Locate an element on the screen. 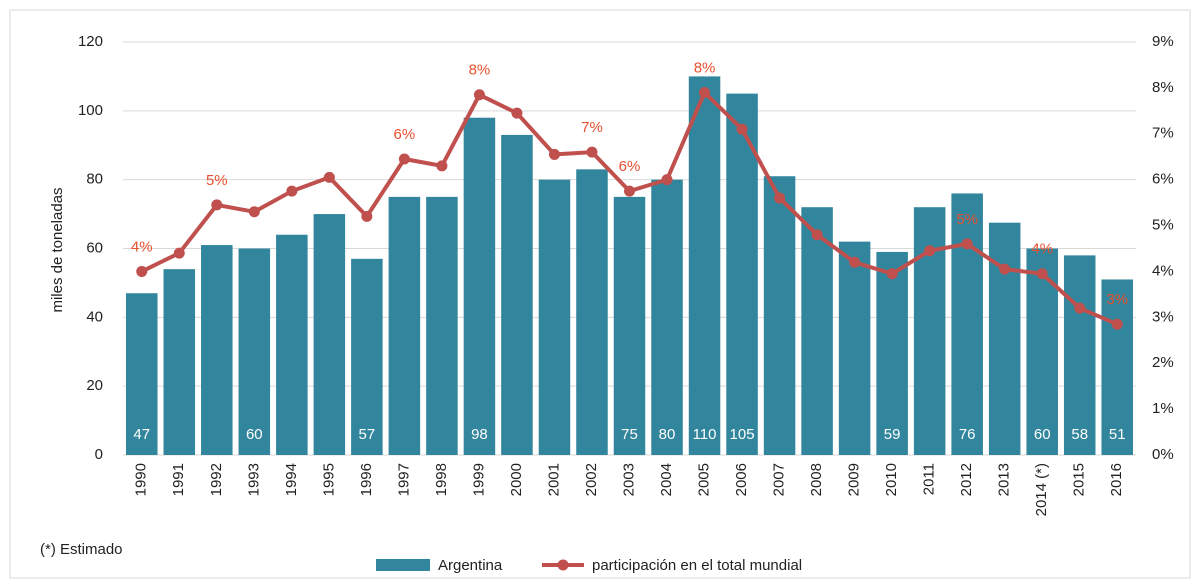 Image resolution: width=1200 pixels, height=588 pixels. y2-tick-label: 4% is located at coordinates (1163, 270).